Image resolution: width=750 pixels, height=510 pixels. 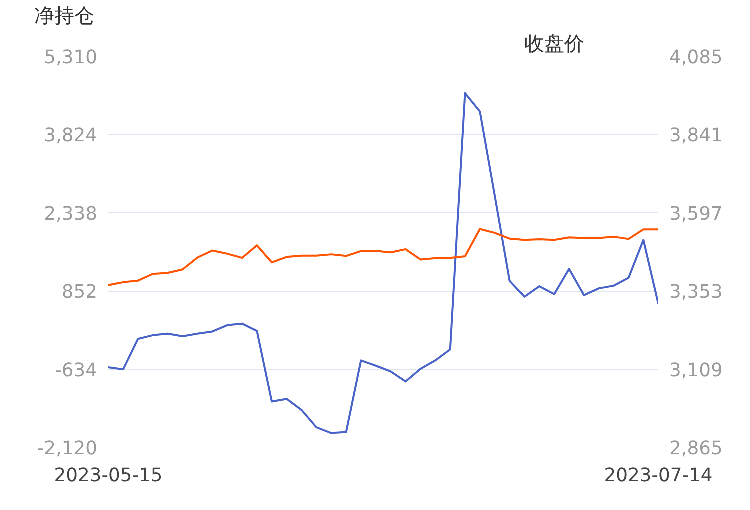 What do you see at coordinates (108, 476) in the screenshot?
I see `x-tick-label: 2023-05-15` at bounding box center [108, 476].